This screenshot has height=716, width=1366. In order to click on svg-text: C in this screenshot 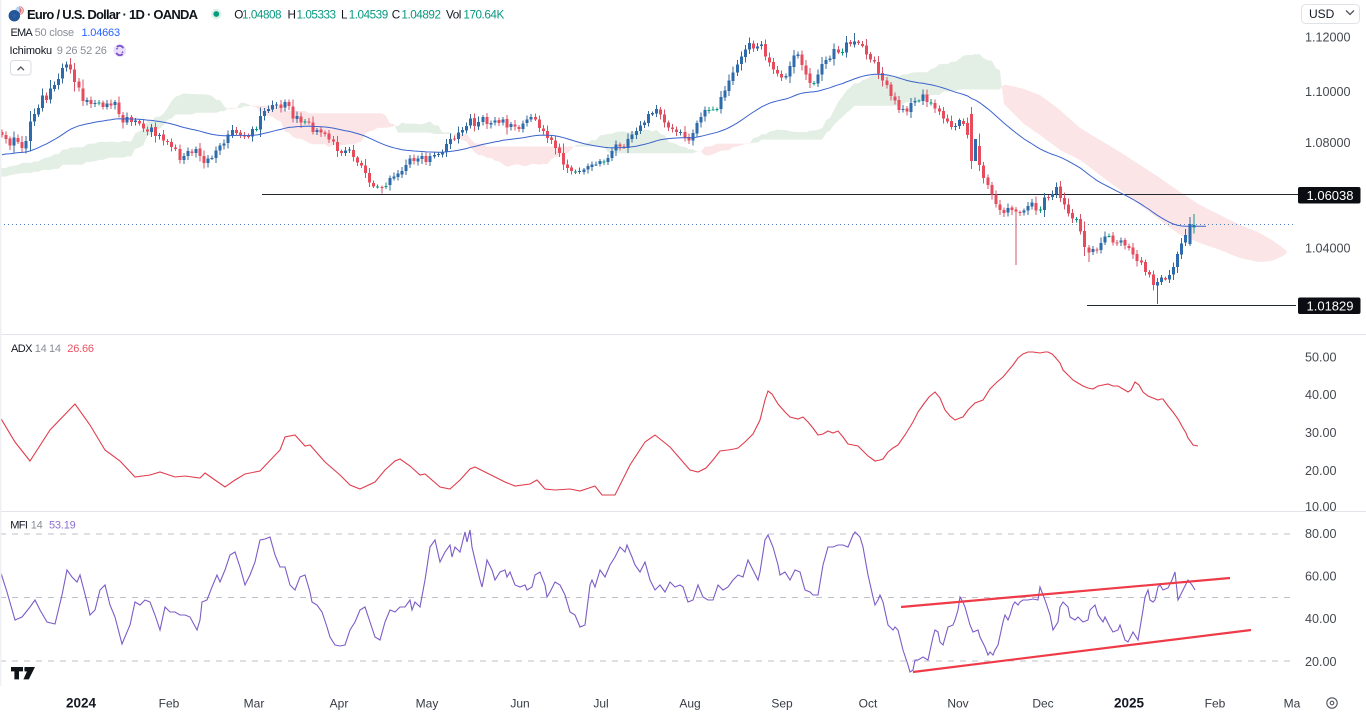, I will do `click(396, 15)`.